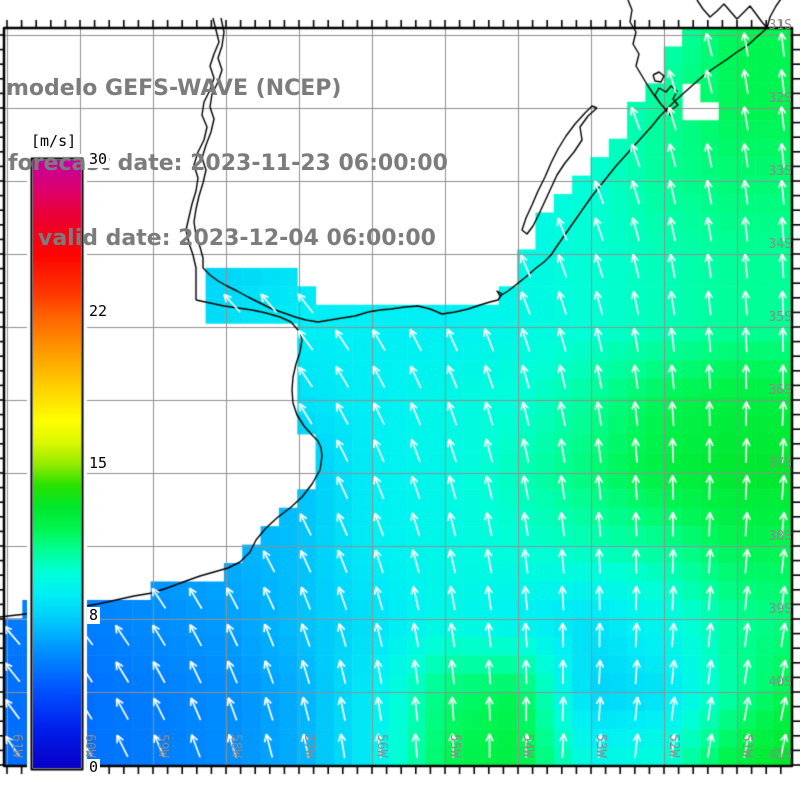 This screenshot has height=800, width=800. Describe the element at coordinates (527, 746) in the screenshot. I see `lon-label: 54W` at that location.